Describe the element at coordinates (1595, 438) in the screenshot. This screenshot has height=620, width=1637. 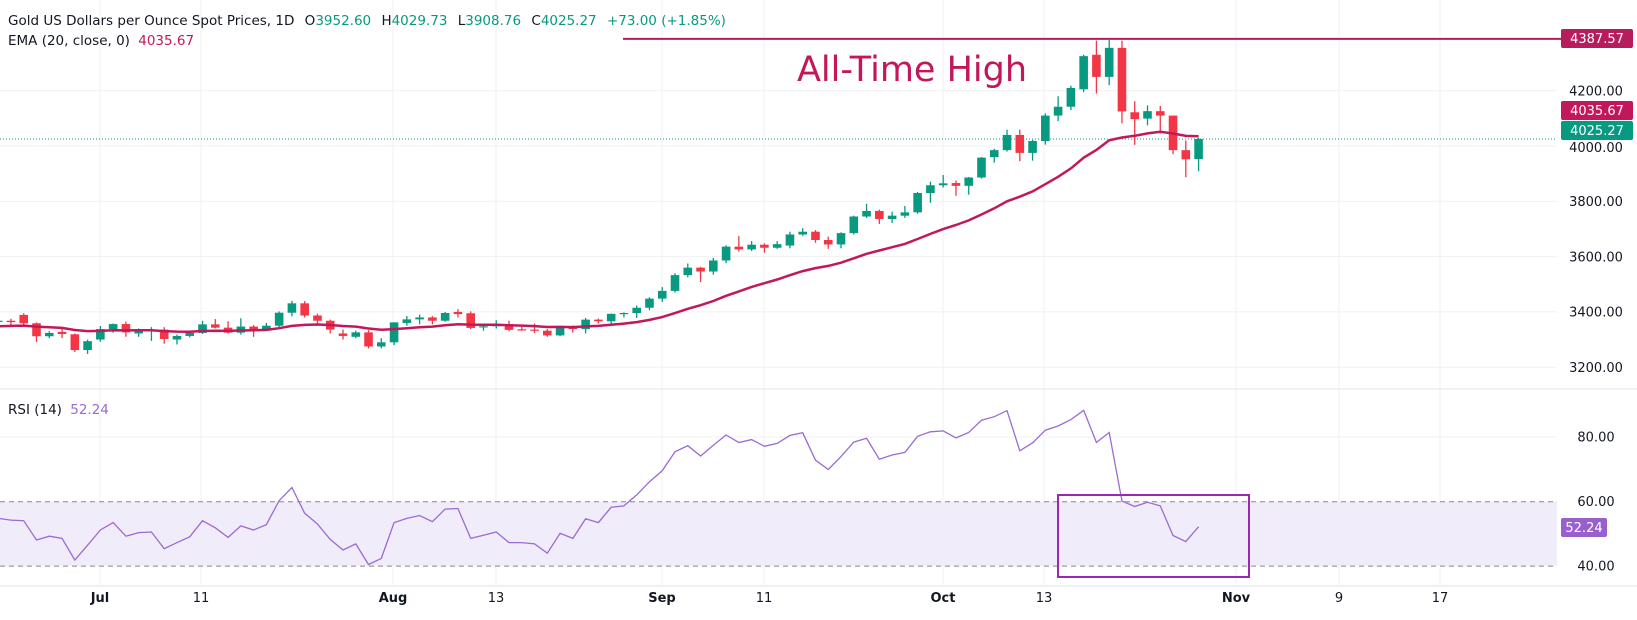
I see `rsi-tick: 80.00` at that location.